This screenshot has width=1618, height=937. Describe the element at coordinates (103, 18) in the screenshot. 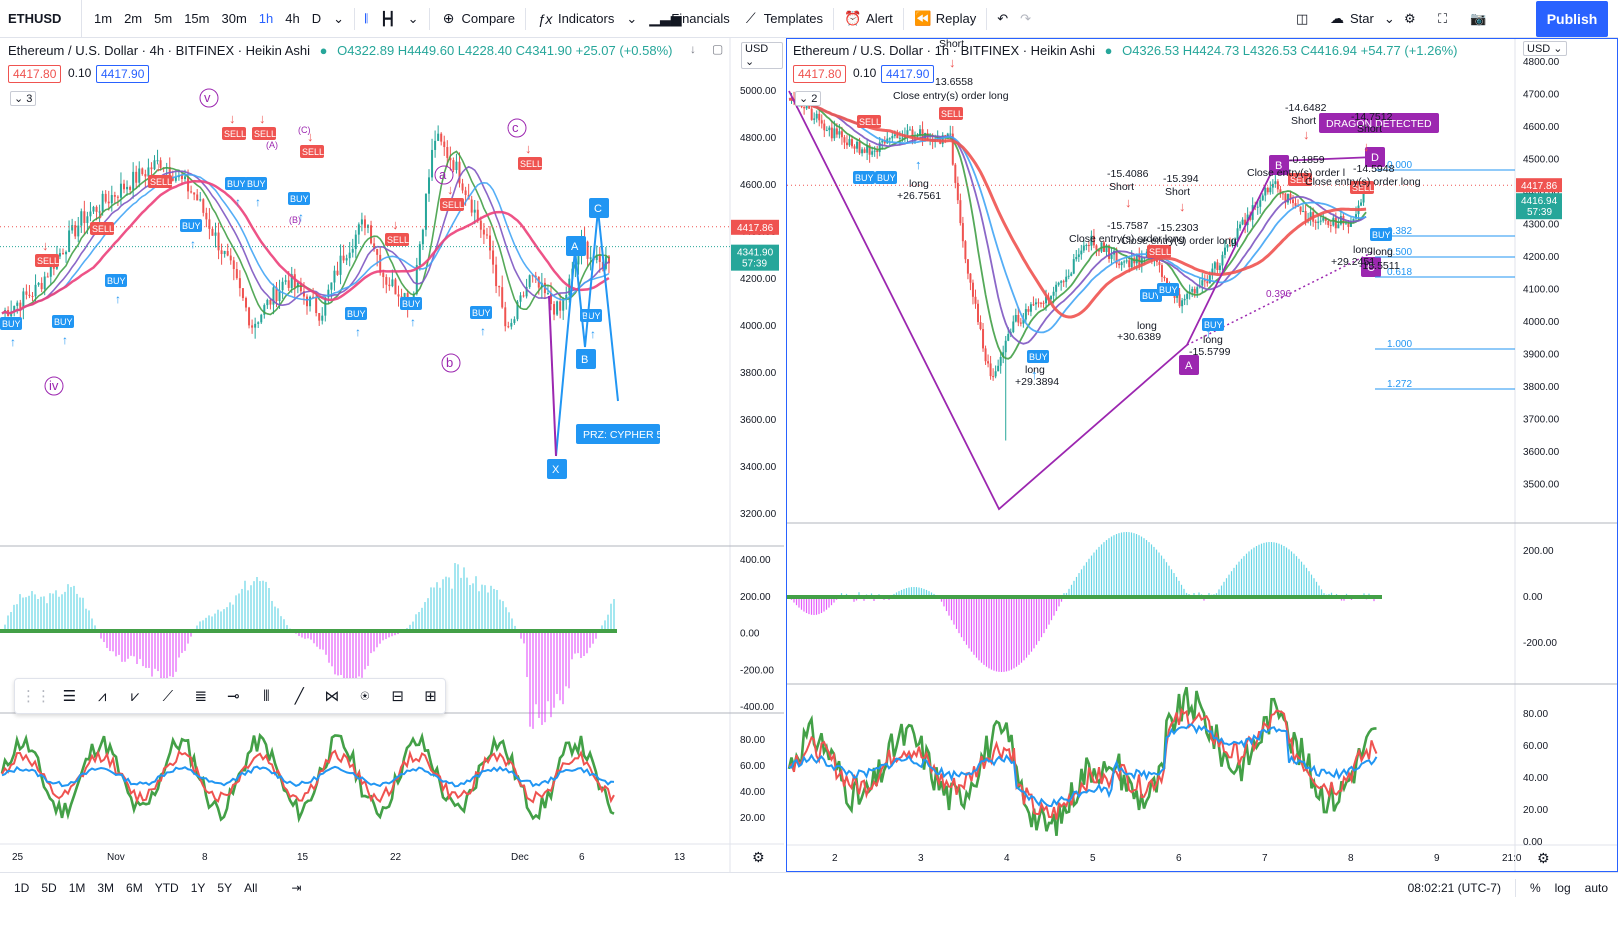

I see `interval-1m: 1m` at that location.